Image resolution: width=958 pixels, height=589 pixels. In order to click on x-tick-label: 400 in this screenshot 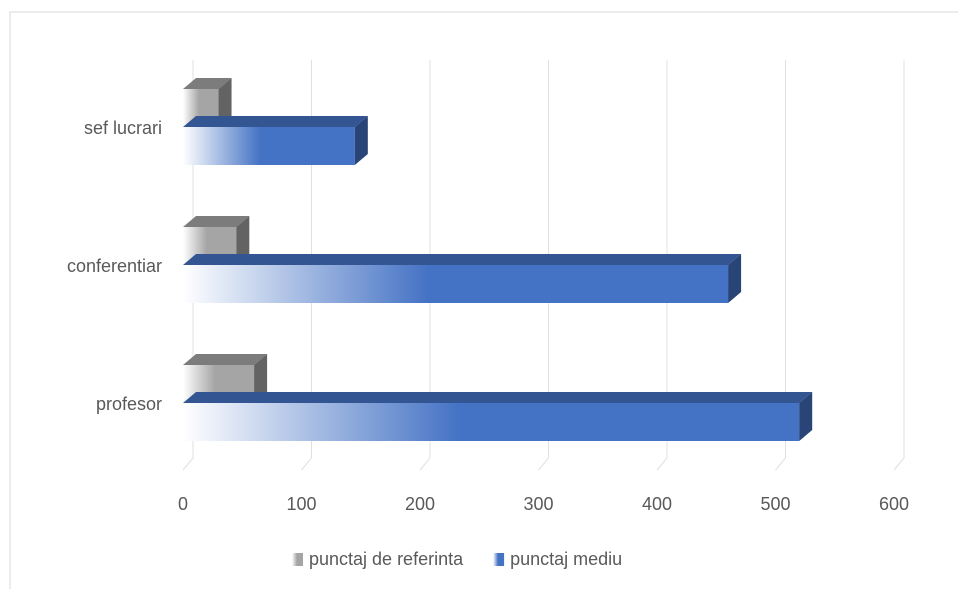, I will do `click(657, 504)`.